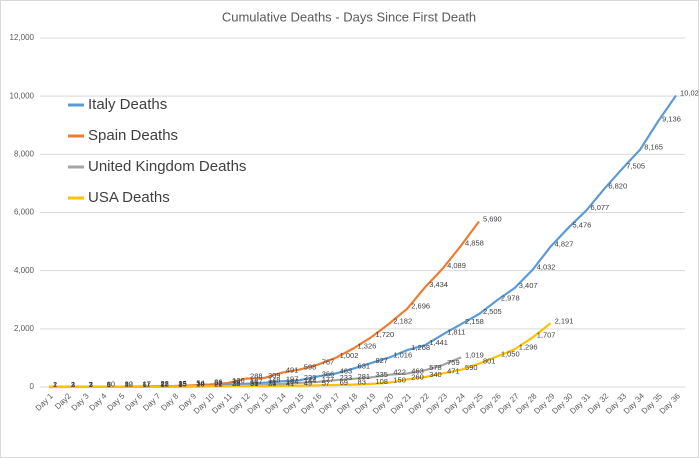 Image resolution: width=699 pixels, height=458 pixels. What do you see at coordinates (510, 297) in the screenshot?
I see `data-label: 2,978` at bounding box center [510, 297].